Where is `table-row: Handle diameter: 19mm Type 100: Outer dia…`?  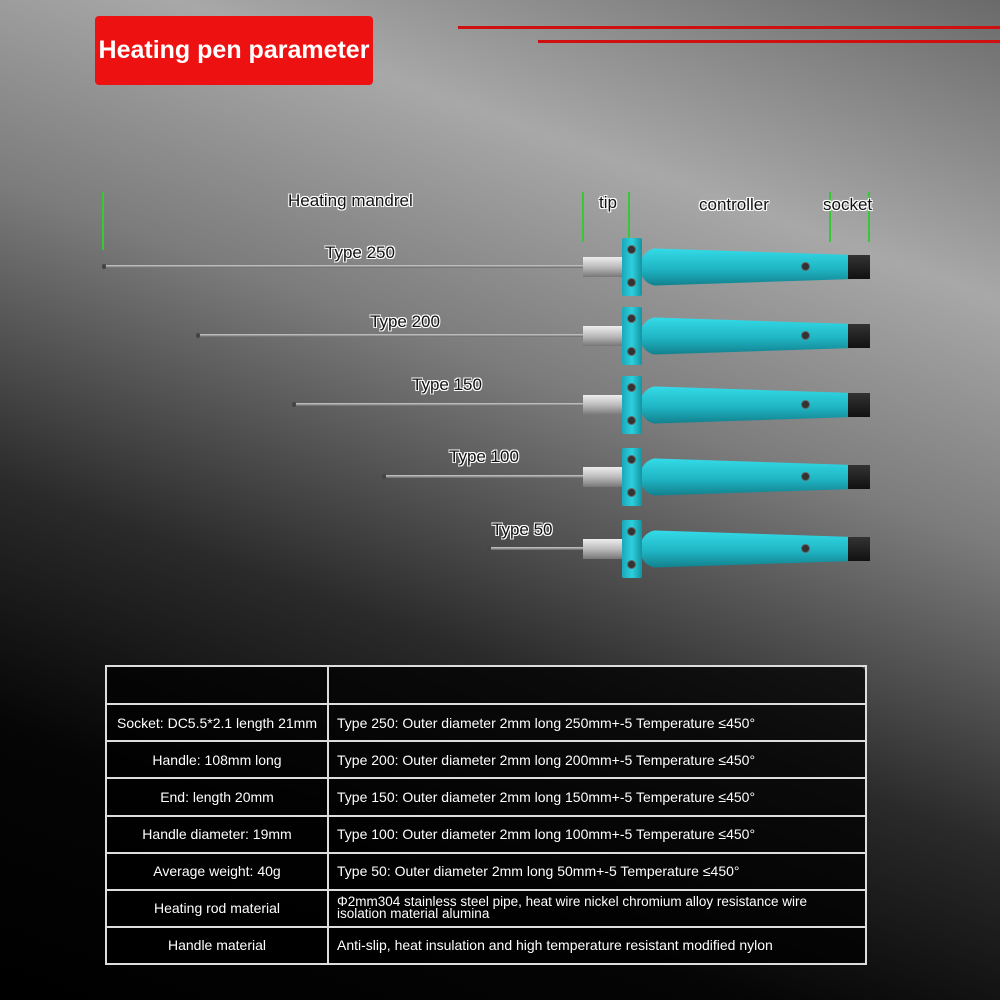 table-row: Handle diameter: 19mm Type 100: Outer dia… is located at coordinates (486, 834).